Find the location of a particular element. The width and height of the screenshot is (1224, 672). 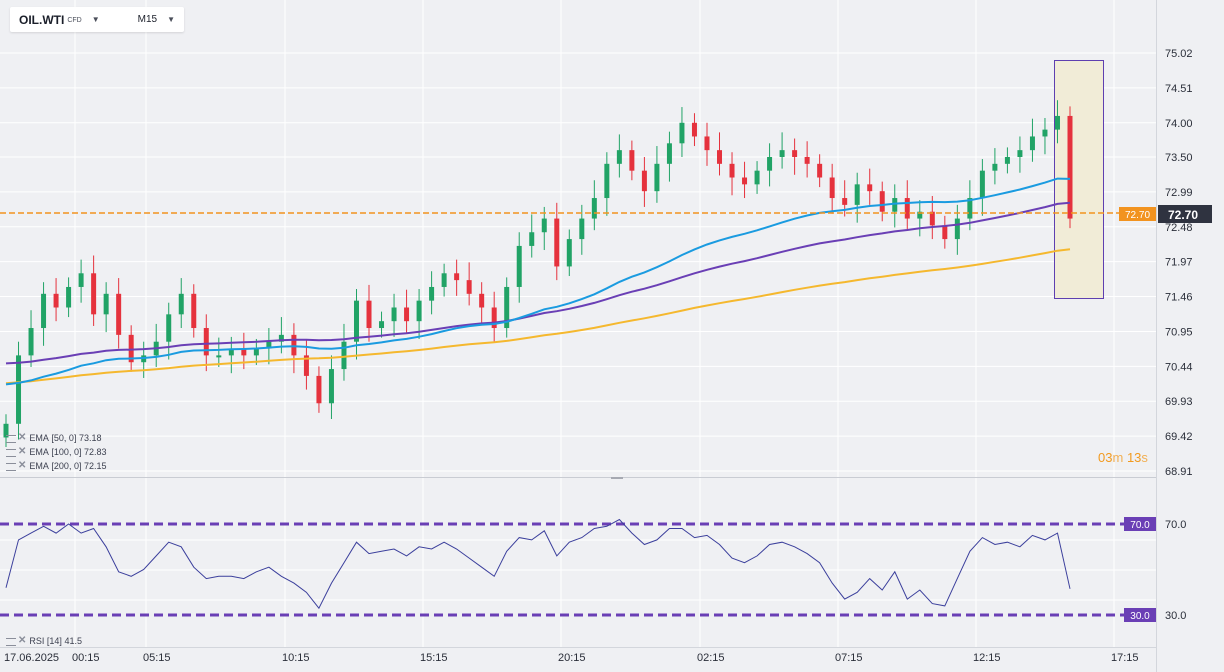

pane-resize-handle is located at coordinates (617, 478).